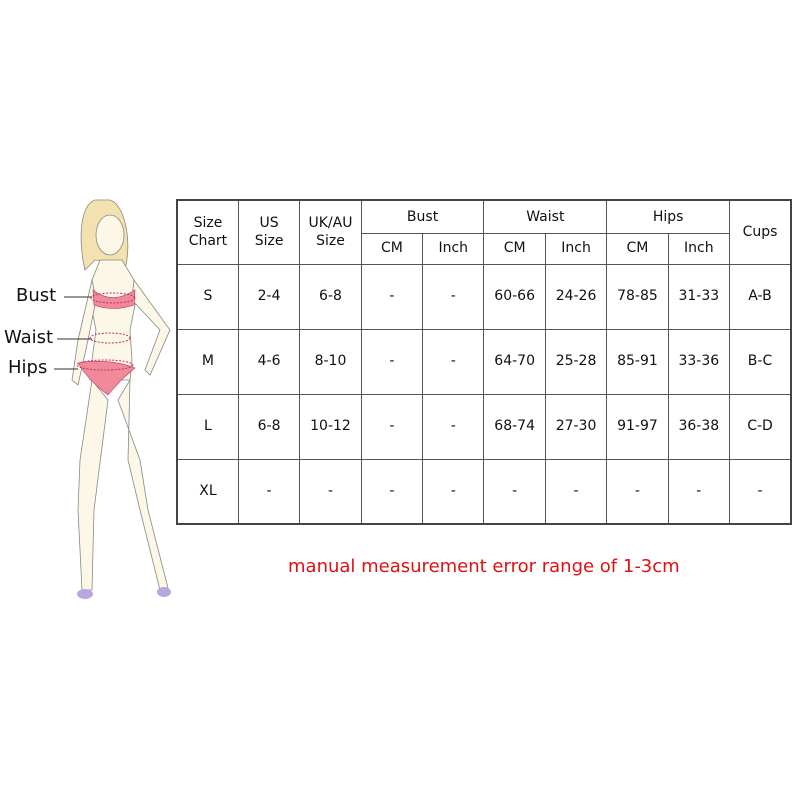  I want to click on waist-measure-line, so click(110, 338).